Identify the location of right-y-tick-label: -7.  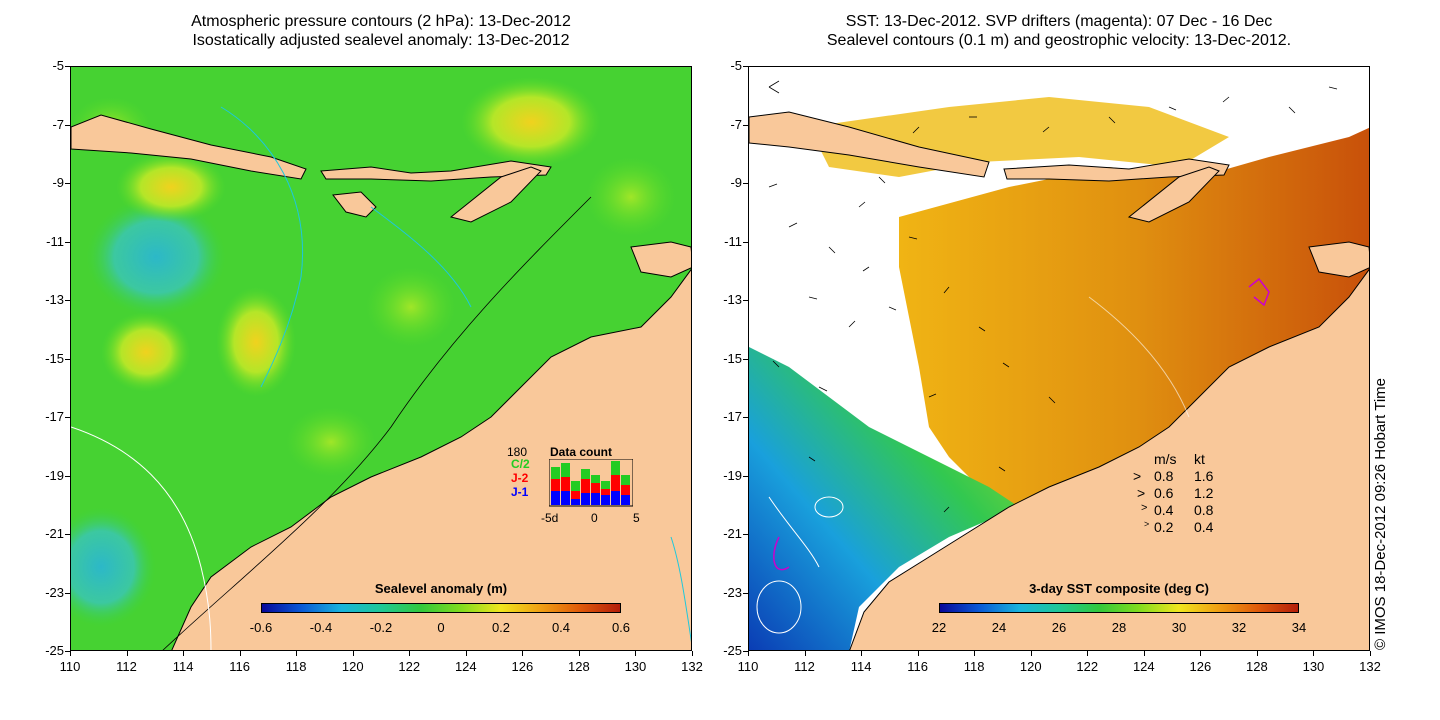
(736, 124).